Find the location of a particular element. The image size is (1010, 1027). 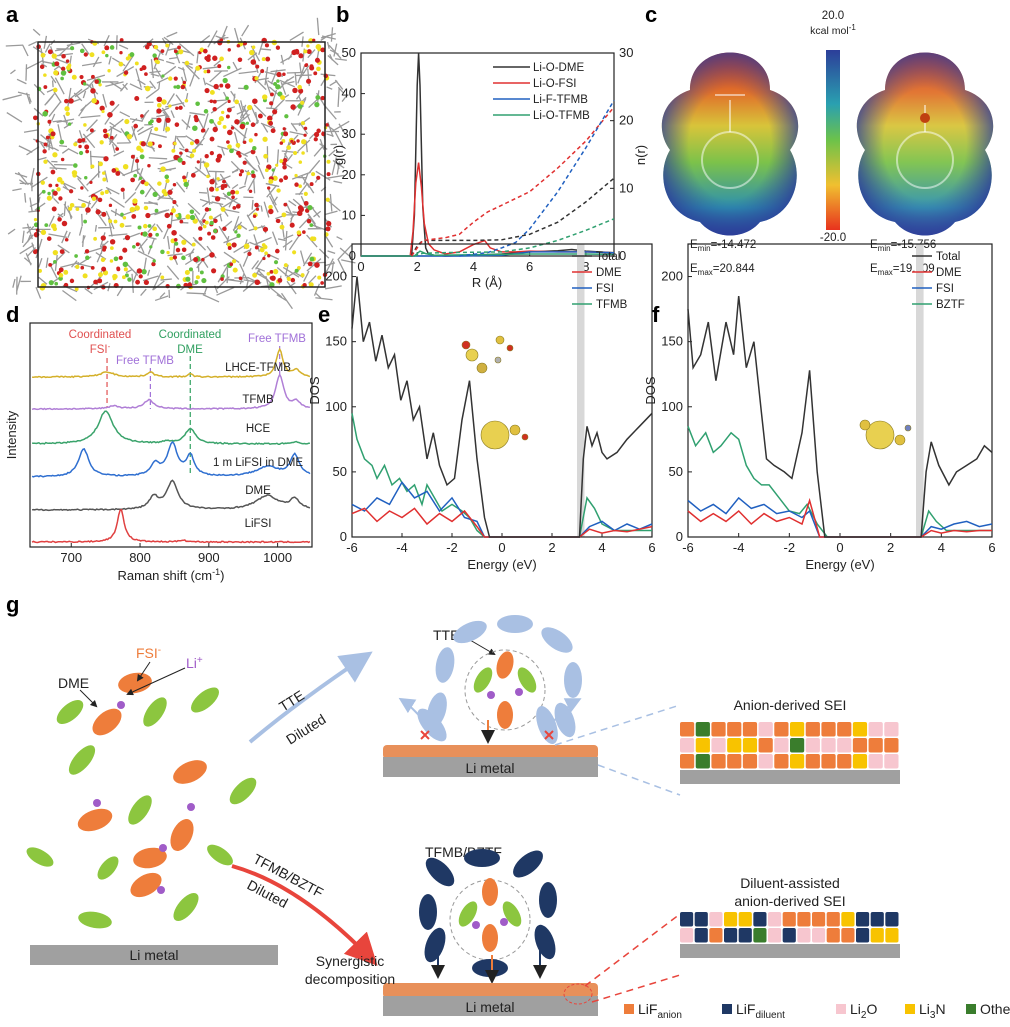

dme-molecule is located at coordinates (40, 857).